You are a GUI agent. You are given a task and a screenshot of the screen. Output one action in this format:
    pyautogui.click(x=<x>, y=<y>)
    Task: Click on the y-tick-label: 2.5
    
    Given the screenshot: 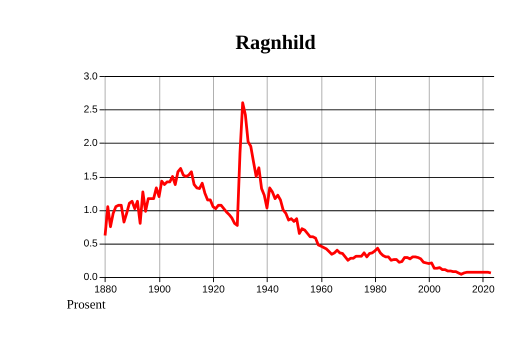 What is the action you would take?
    pyautogui.click(x=91, y=110)
    